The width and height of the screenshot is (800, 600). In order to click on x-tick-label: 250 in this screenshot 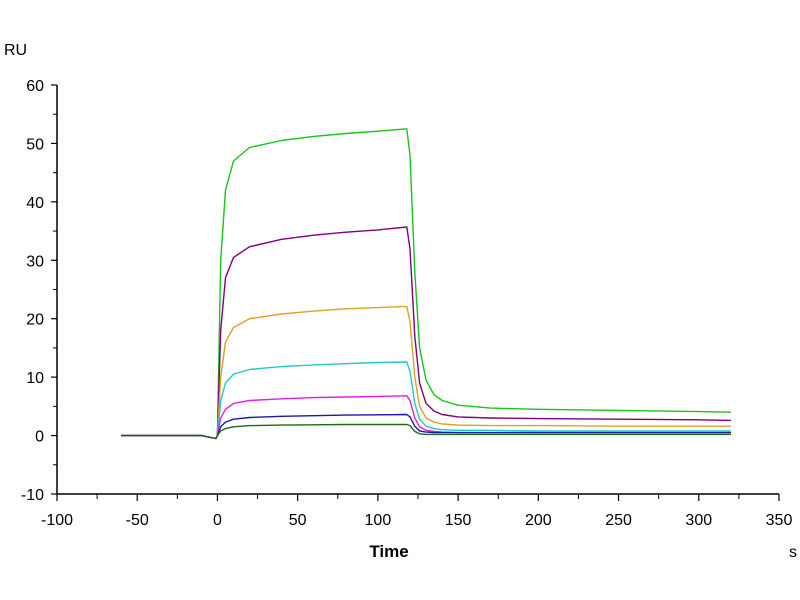, I will do `click(618, 520)`.